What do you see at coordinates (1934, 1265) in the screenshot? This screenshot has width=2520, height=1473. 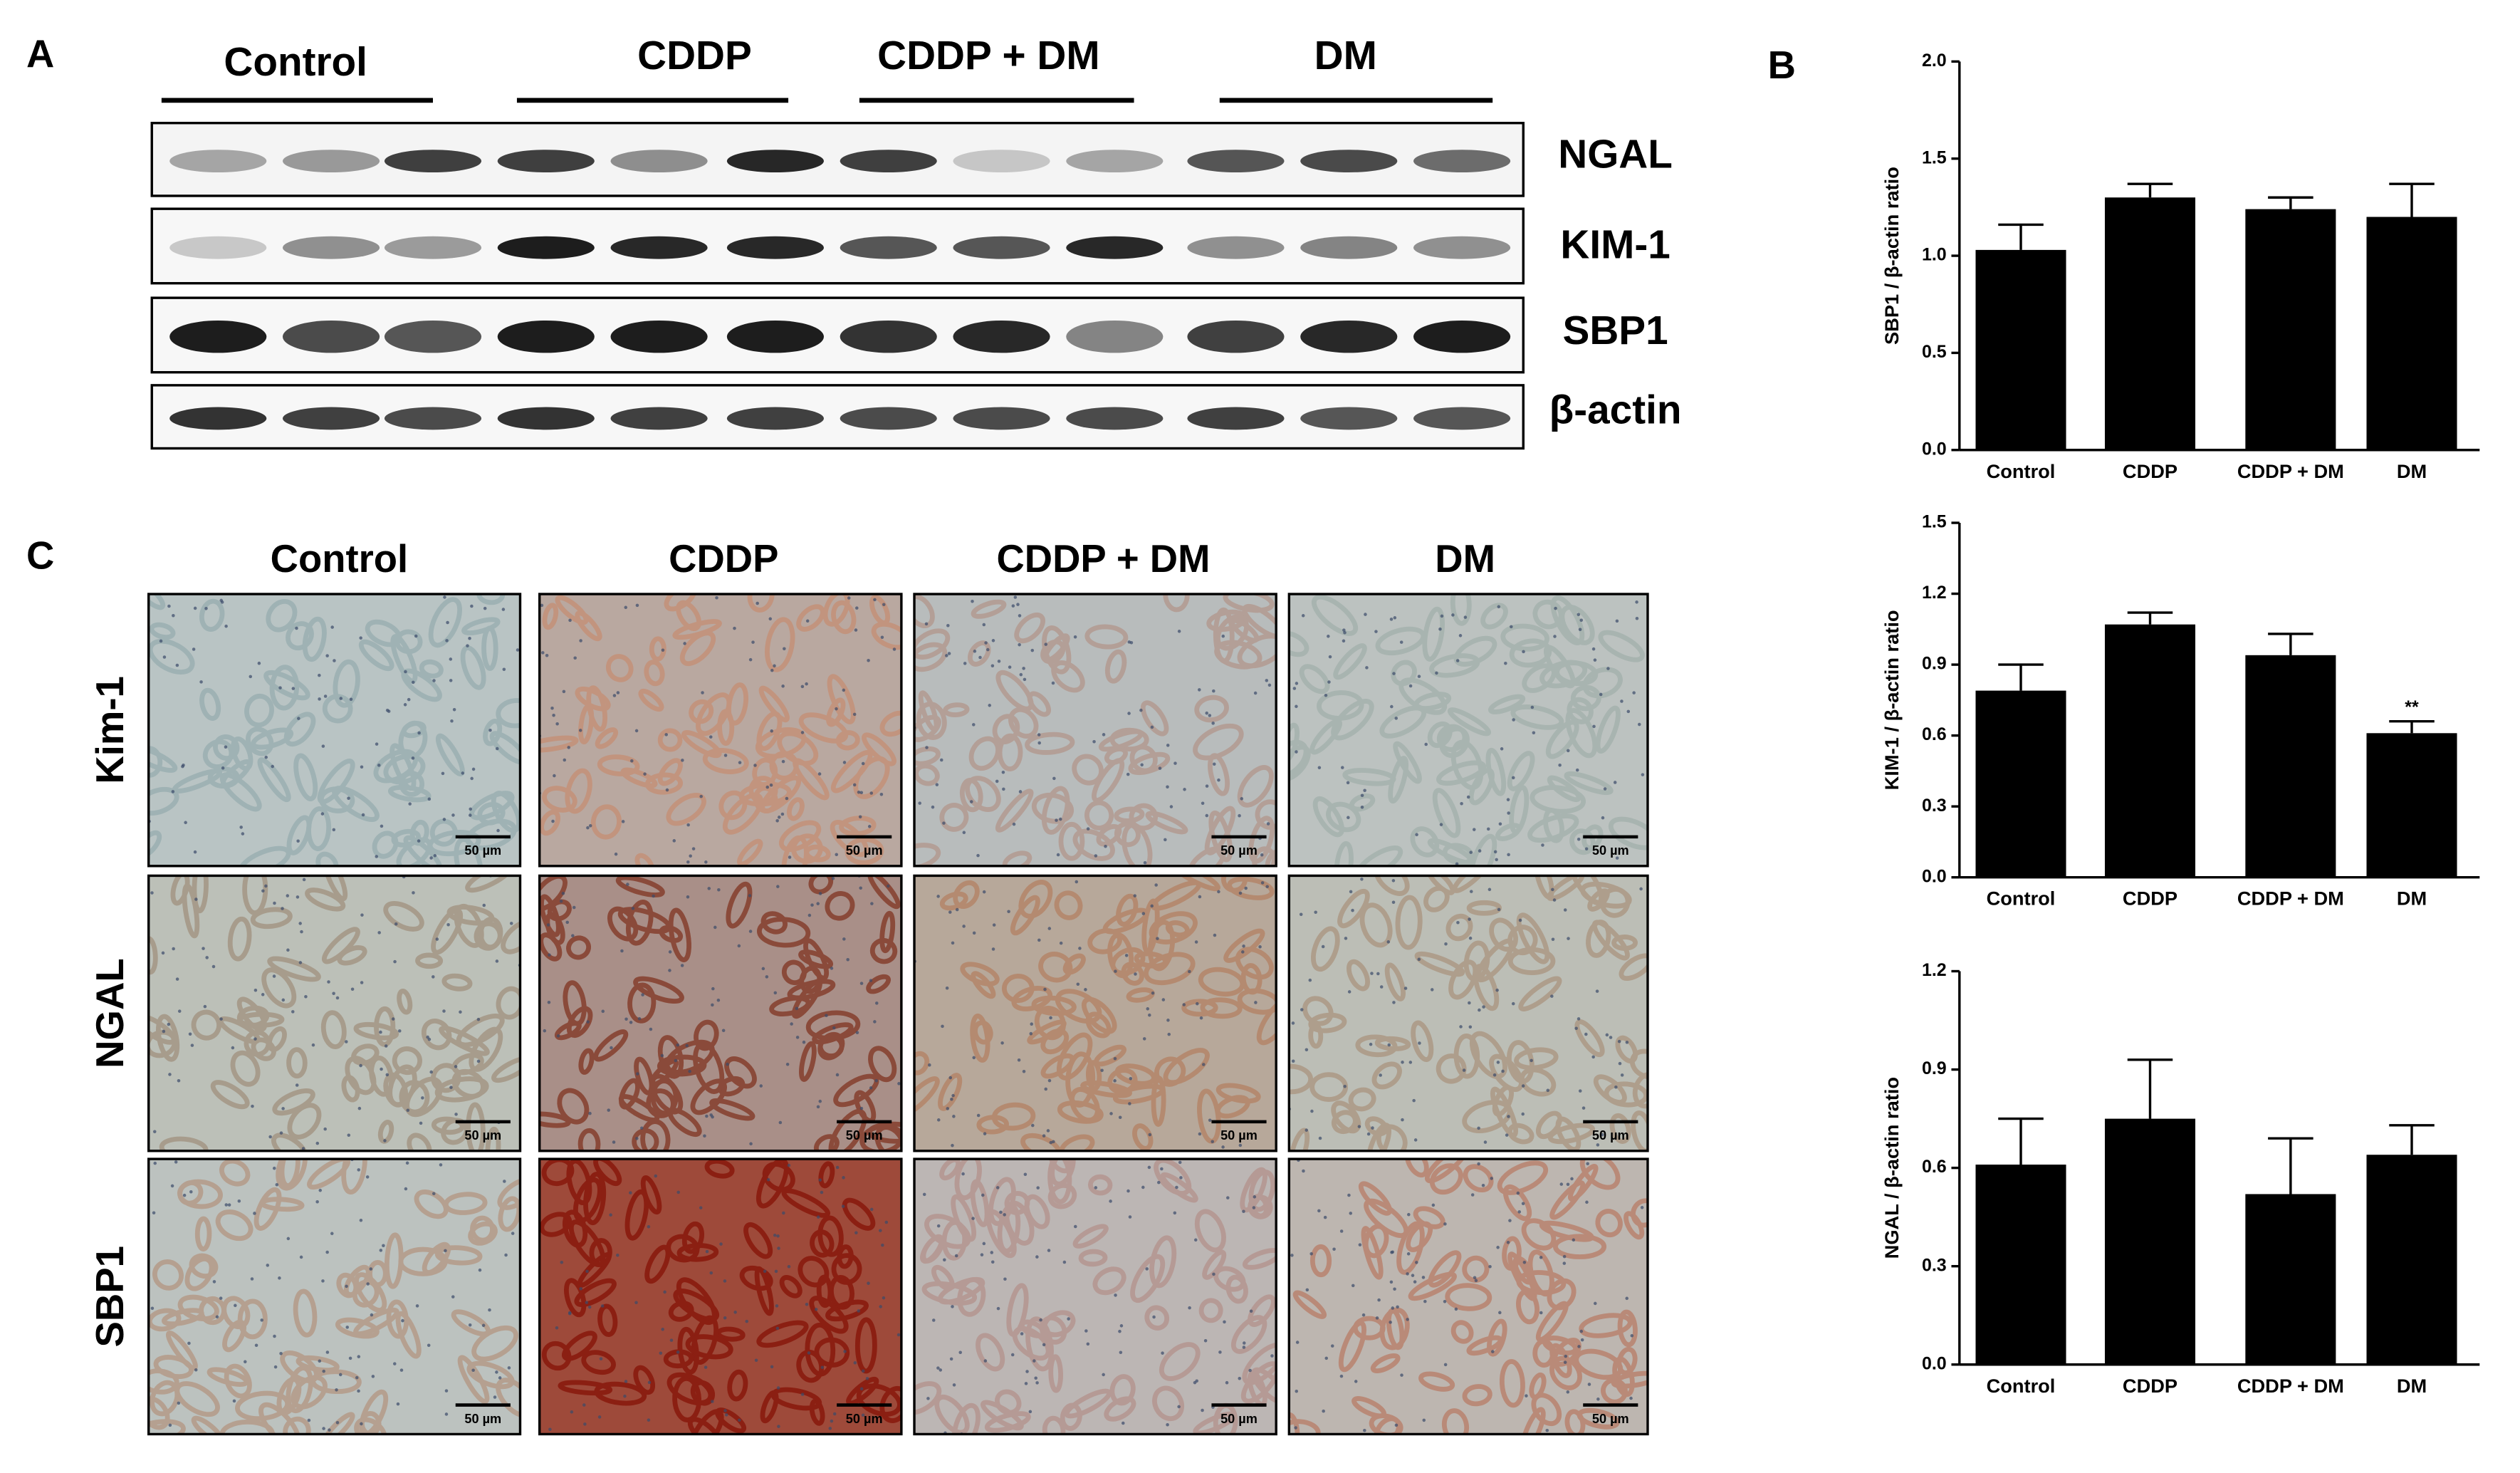 I see `y-tick-label: 0.3` at bounding box center [1934, 1265].